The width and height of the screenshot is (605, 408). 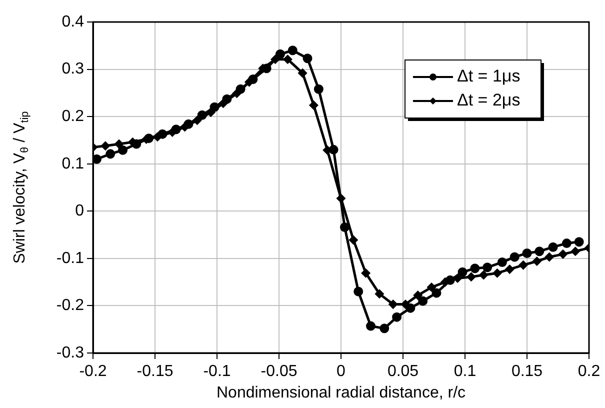 What do you see at coordinates (73, 21) in the screenshot?
I see `y-tick-label: 0.4` at bounding box center [73, 21].